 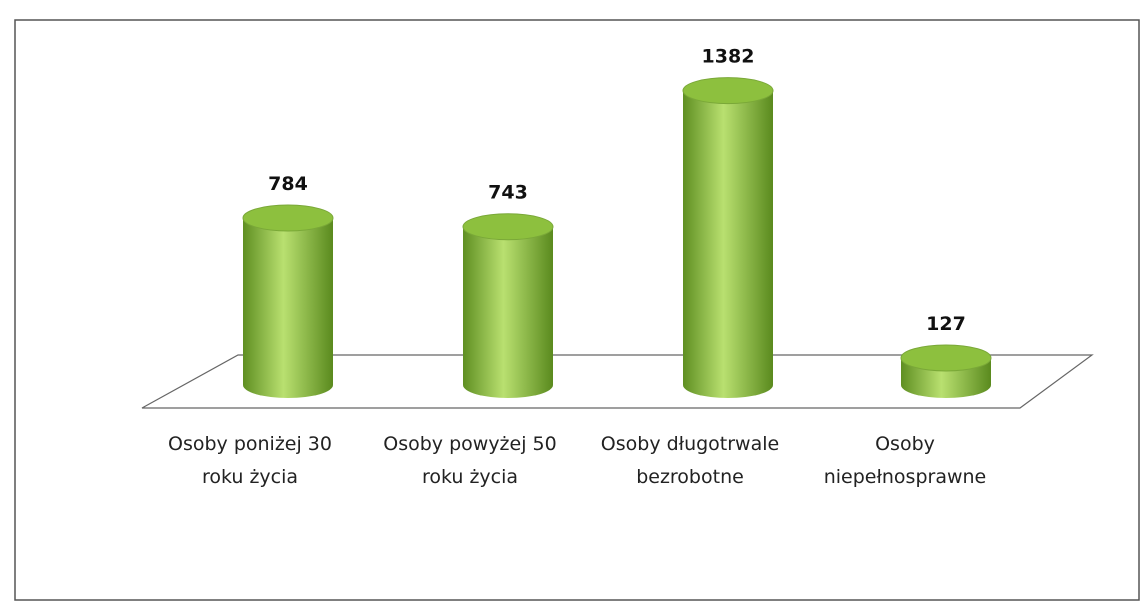 What do you see at coordinates (690, 460) in the screenshot?
I see `category-label: Osoby długotrwale bezrobotne` at bounding box center [690, 460].